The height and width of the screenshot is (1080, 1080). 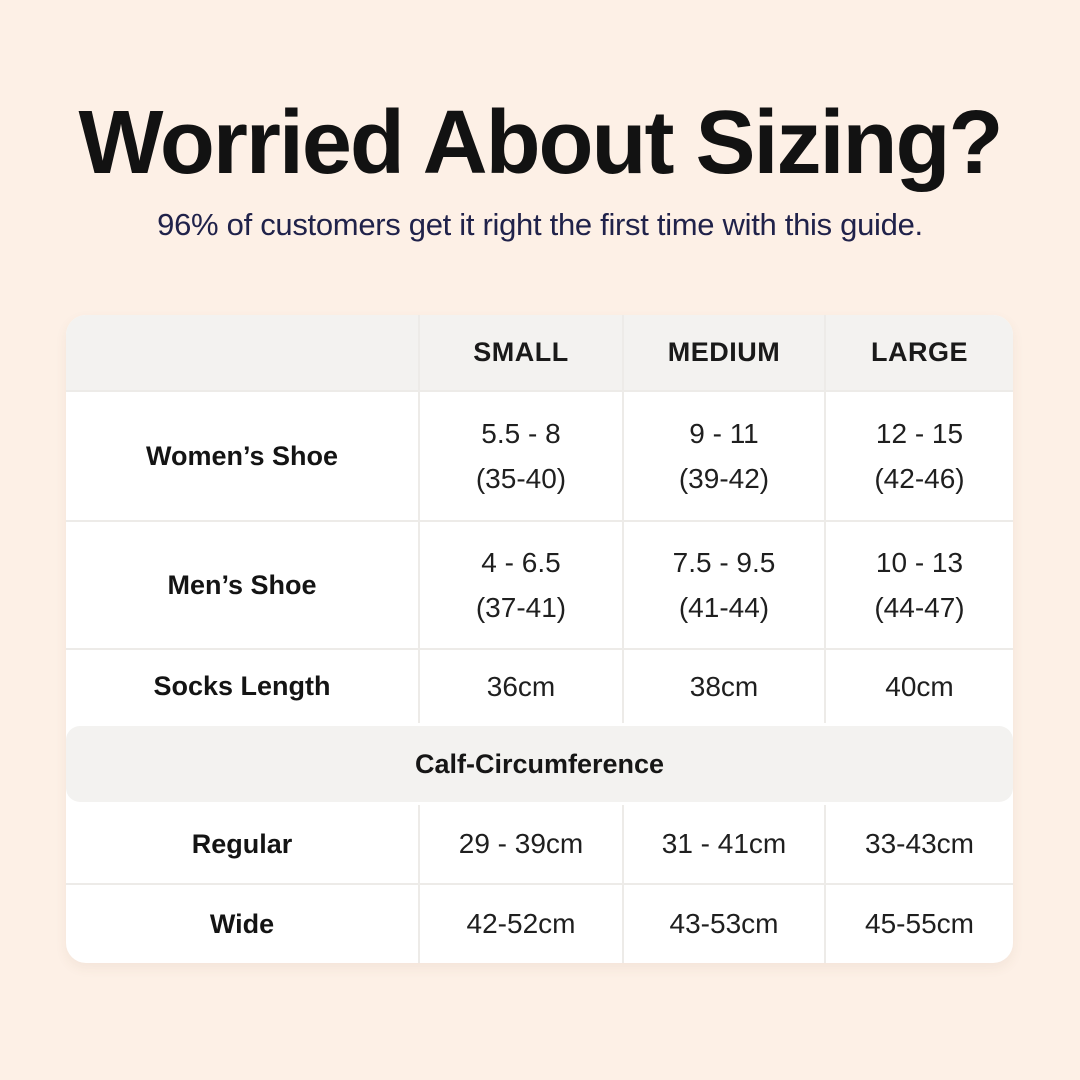 I want to click on cell-line: 31 - 41cm, so click(x=724, y=844).